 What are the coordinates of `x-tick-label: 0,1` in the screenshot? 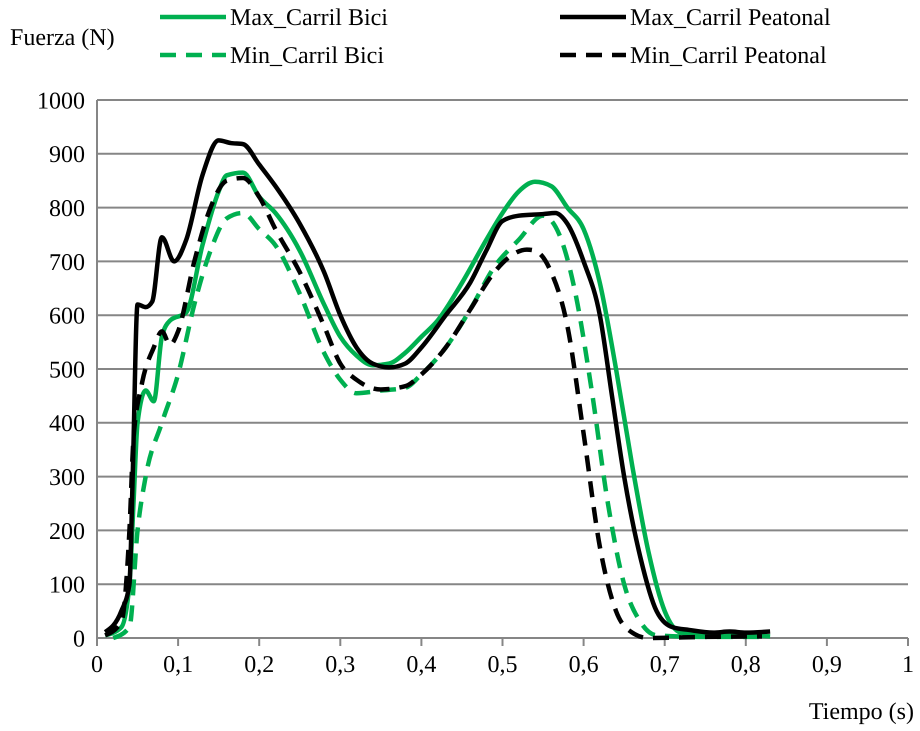 It's located at (178, 665).